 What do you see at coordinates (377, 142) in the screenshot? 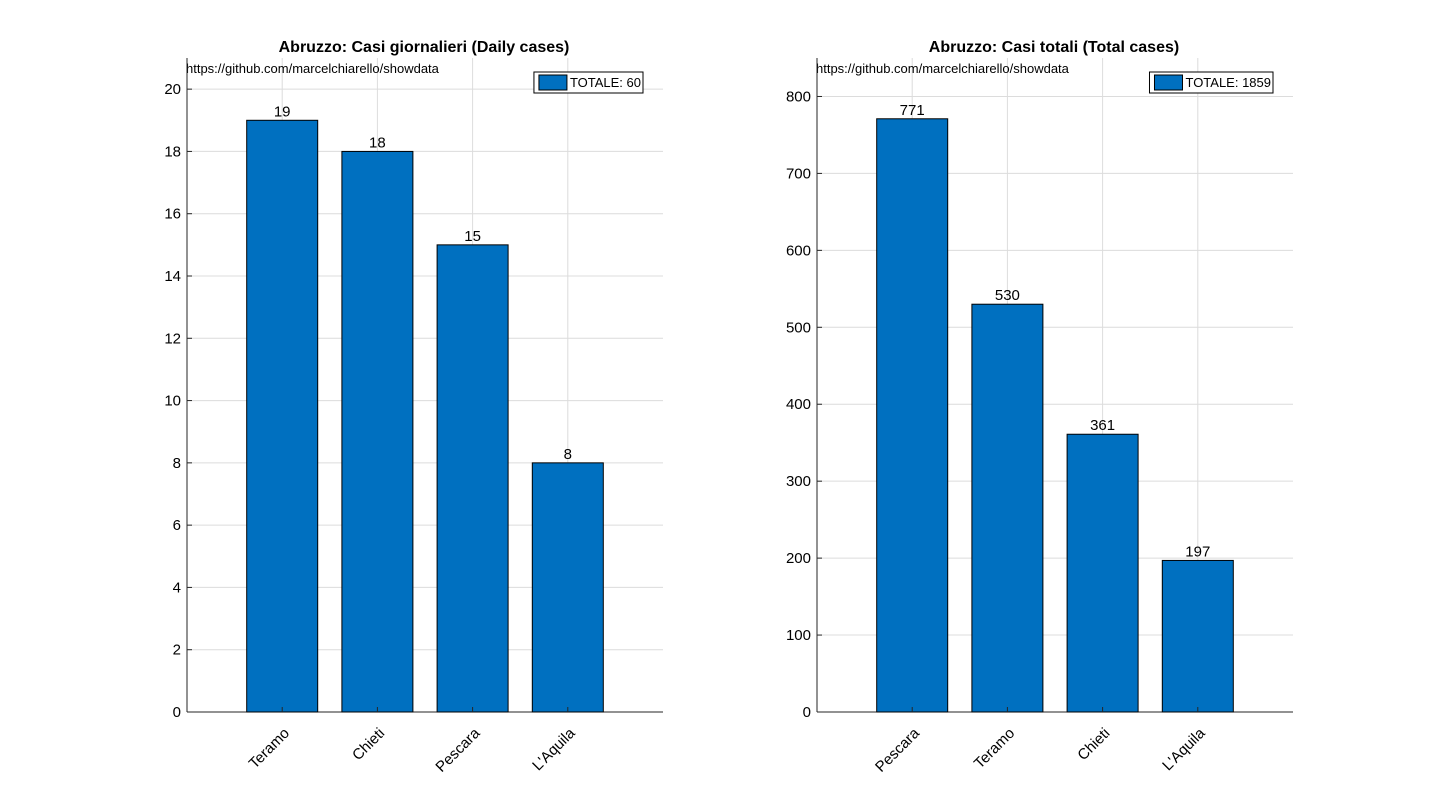
I see `data-label: 18` at bounding box center [377, 142].